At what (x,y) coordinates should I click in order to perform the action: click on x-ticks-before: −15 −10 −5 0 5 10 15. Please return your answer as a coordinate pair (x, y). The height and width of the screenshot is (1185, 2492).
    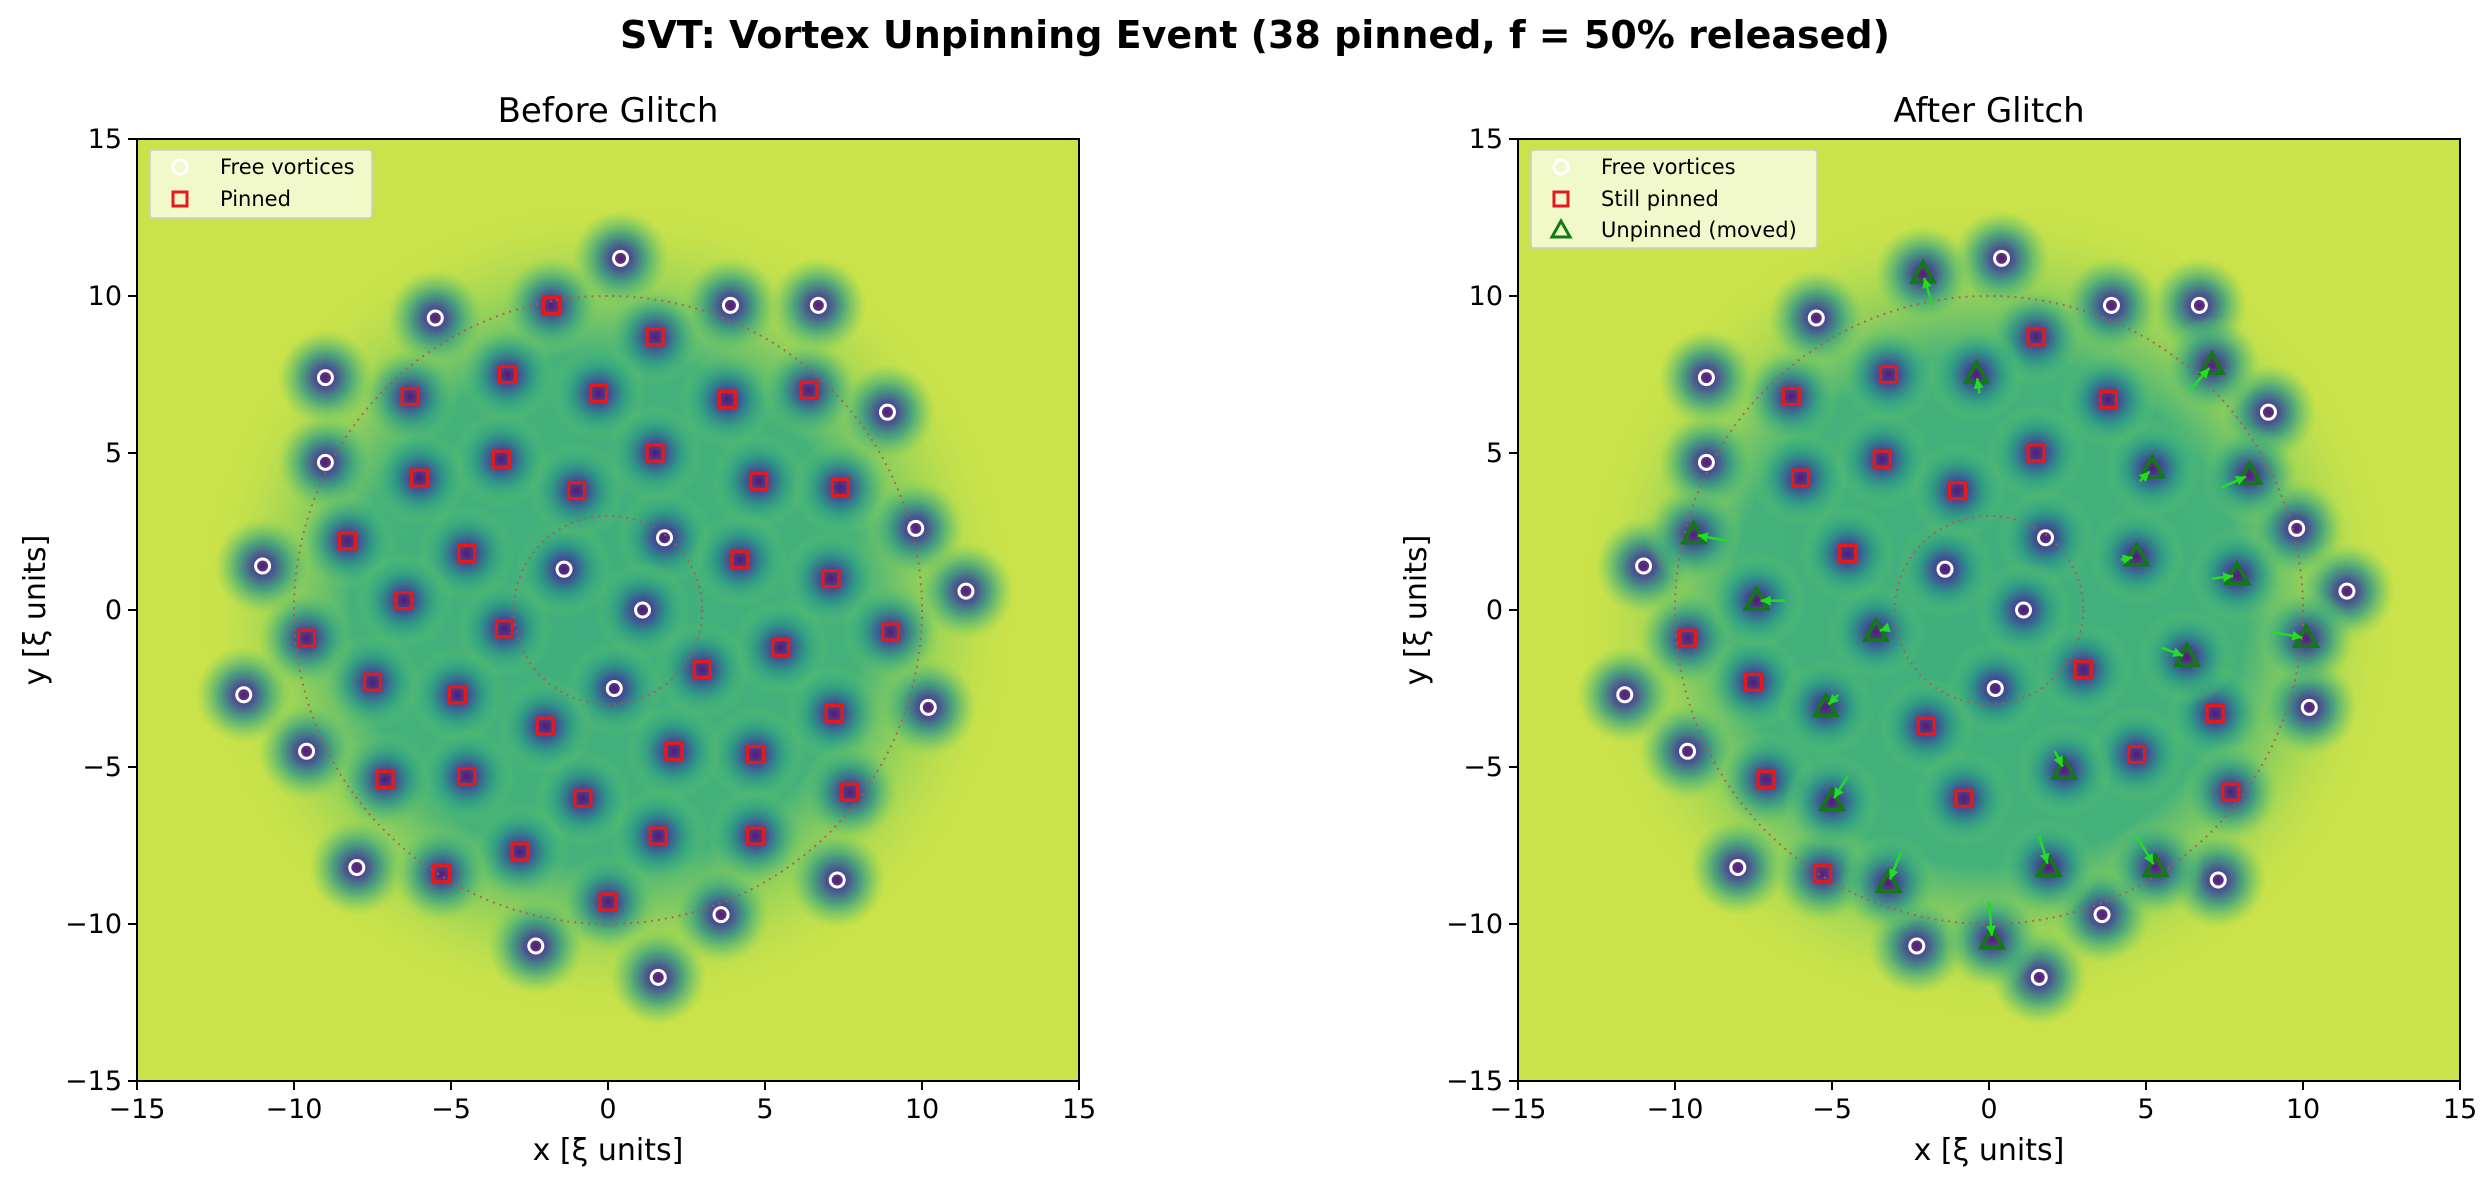
    Looking at the image, I should click on (602, 1103).